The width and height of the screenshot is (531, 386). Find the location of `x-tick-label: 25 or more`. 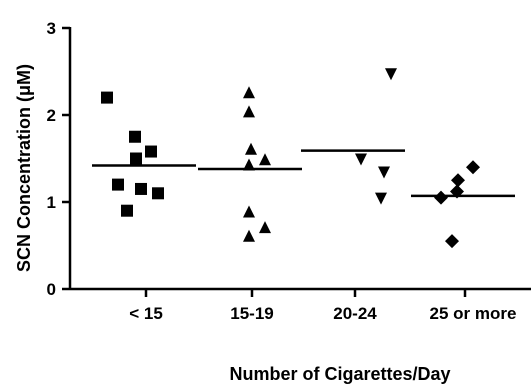

x-tick-label: 25 or more is located at coordinates (473, 313).